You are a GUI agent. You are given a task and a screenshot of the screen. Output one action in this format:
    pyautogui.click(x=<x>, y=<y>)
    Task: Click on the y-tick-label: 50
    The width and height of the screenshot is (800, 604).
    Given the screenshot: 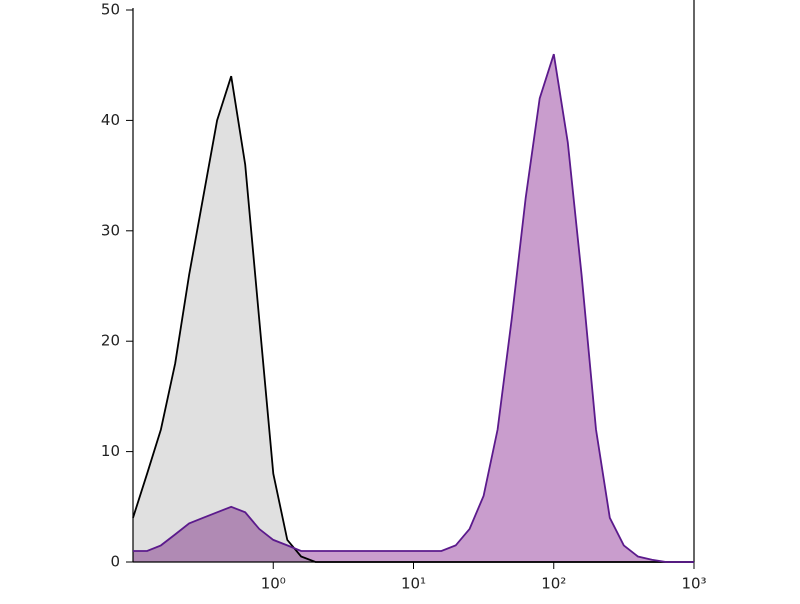 What is the action you would take?
    pyautogui.click(x=110, y=10)
    